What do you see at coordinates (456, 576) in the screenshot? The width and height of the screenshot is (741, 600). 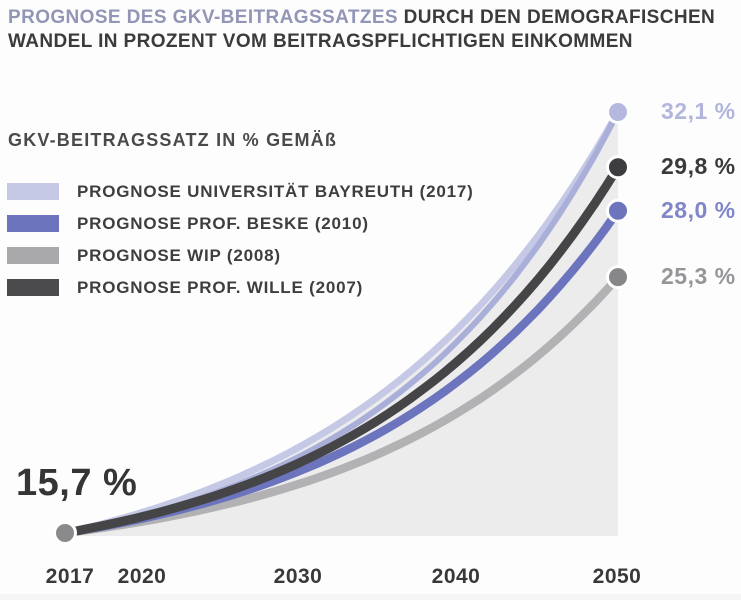 I see `x-tick-2040: 2040` at bounding box center [456, 576].